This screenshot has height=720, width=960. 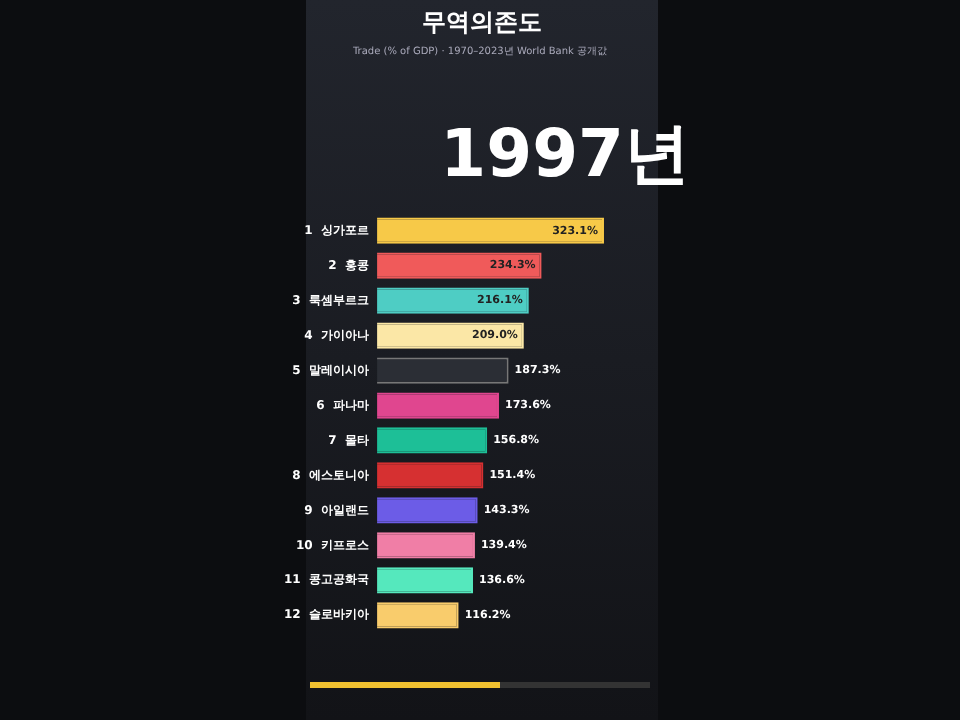 I want to click on text: 1997년, so click(x=565, y=154).